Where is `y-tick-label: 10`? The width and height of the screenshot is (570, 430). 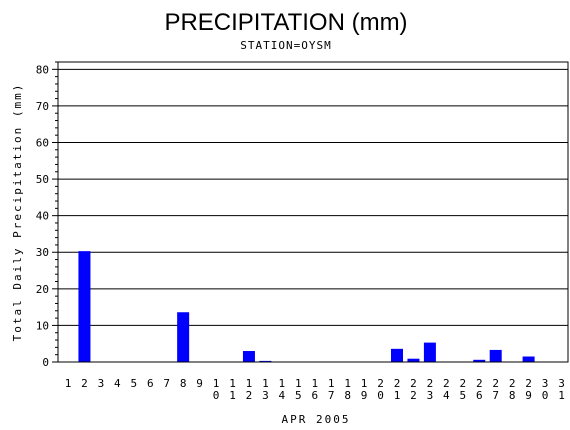 y-tick-label: 10 is located at coordinates (42, 325).